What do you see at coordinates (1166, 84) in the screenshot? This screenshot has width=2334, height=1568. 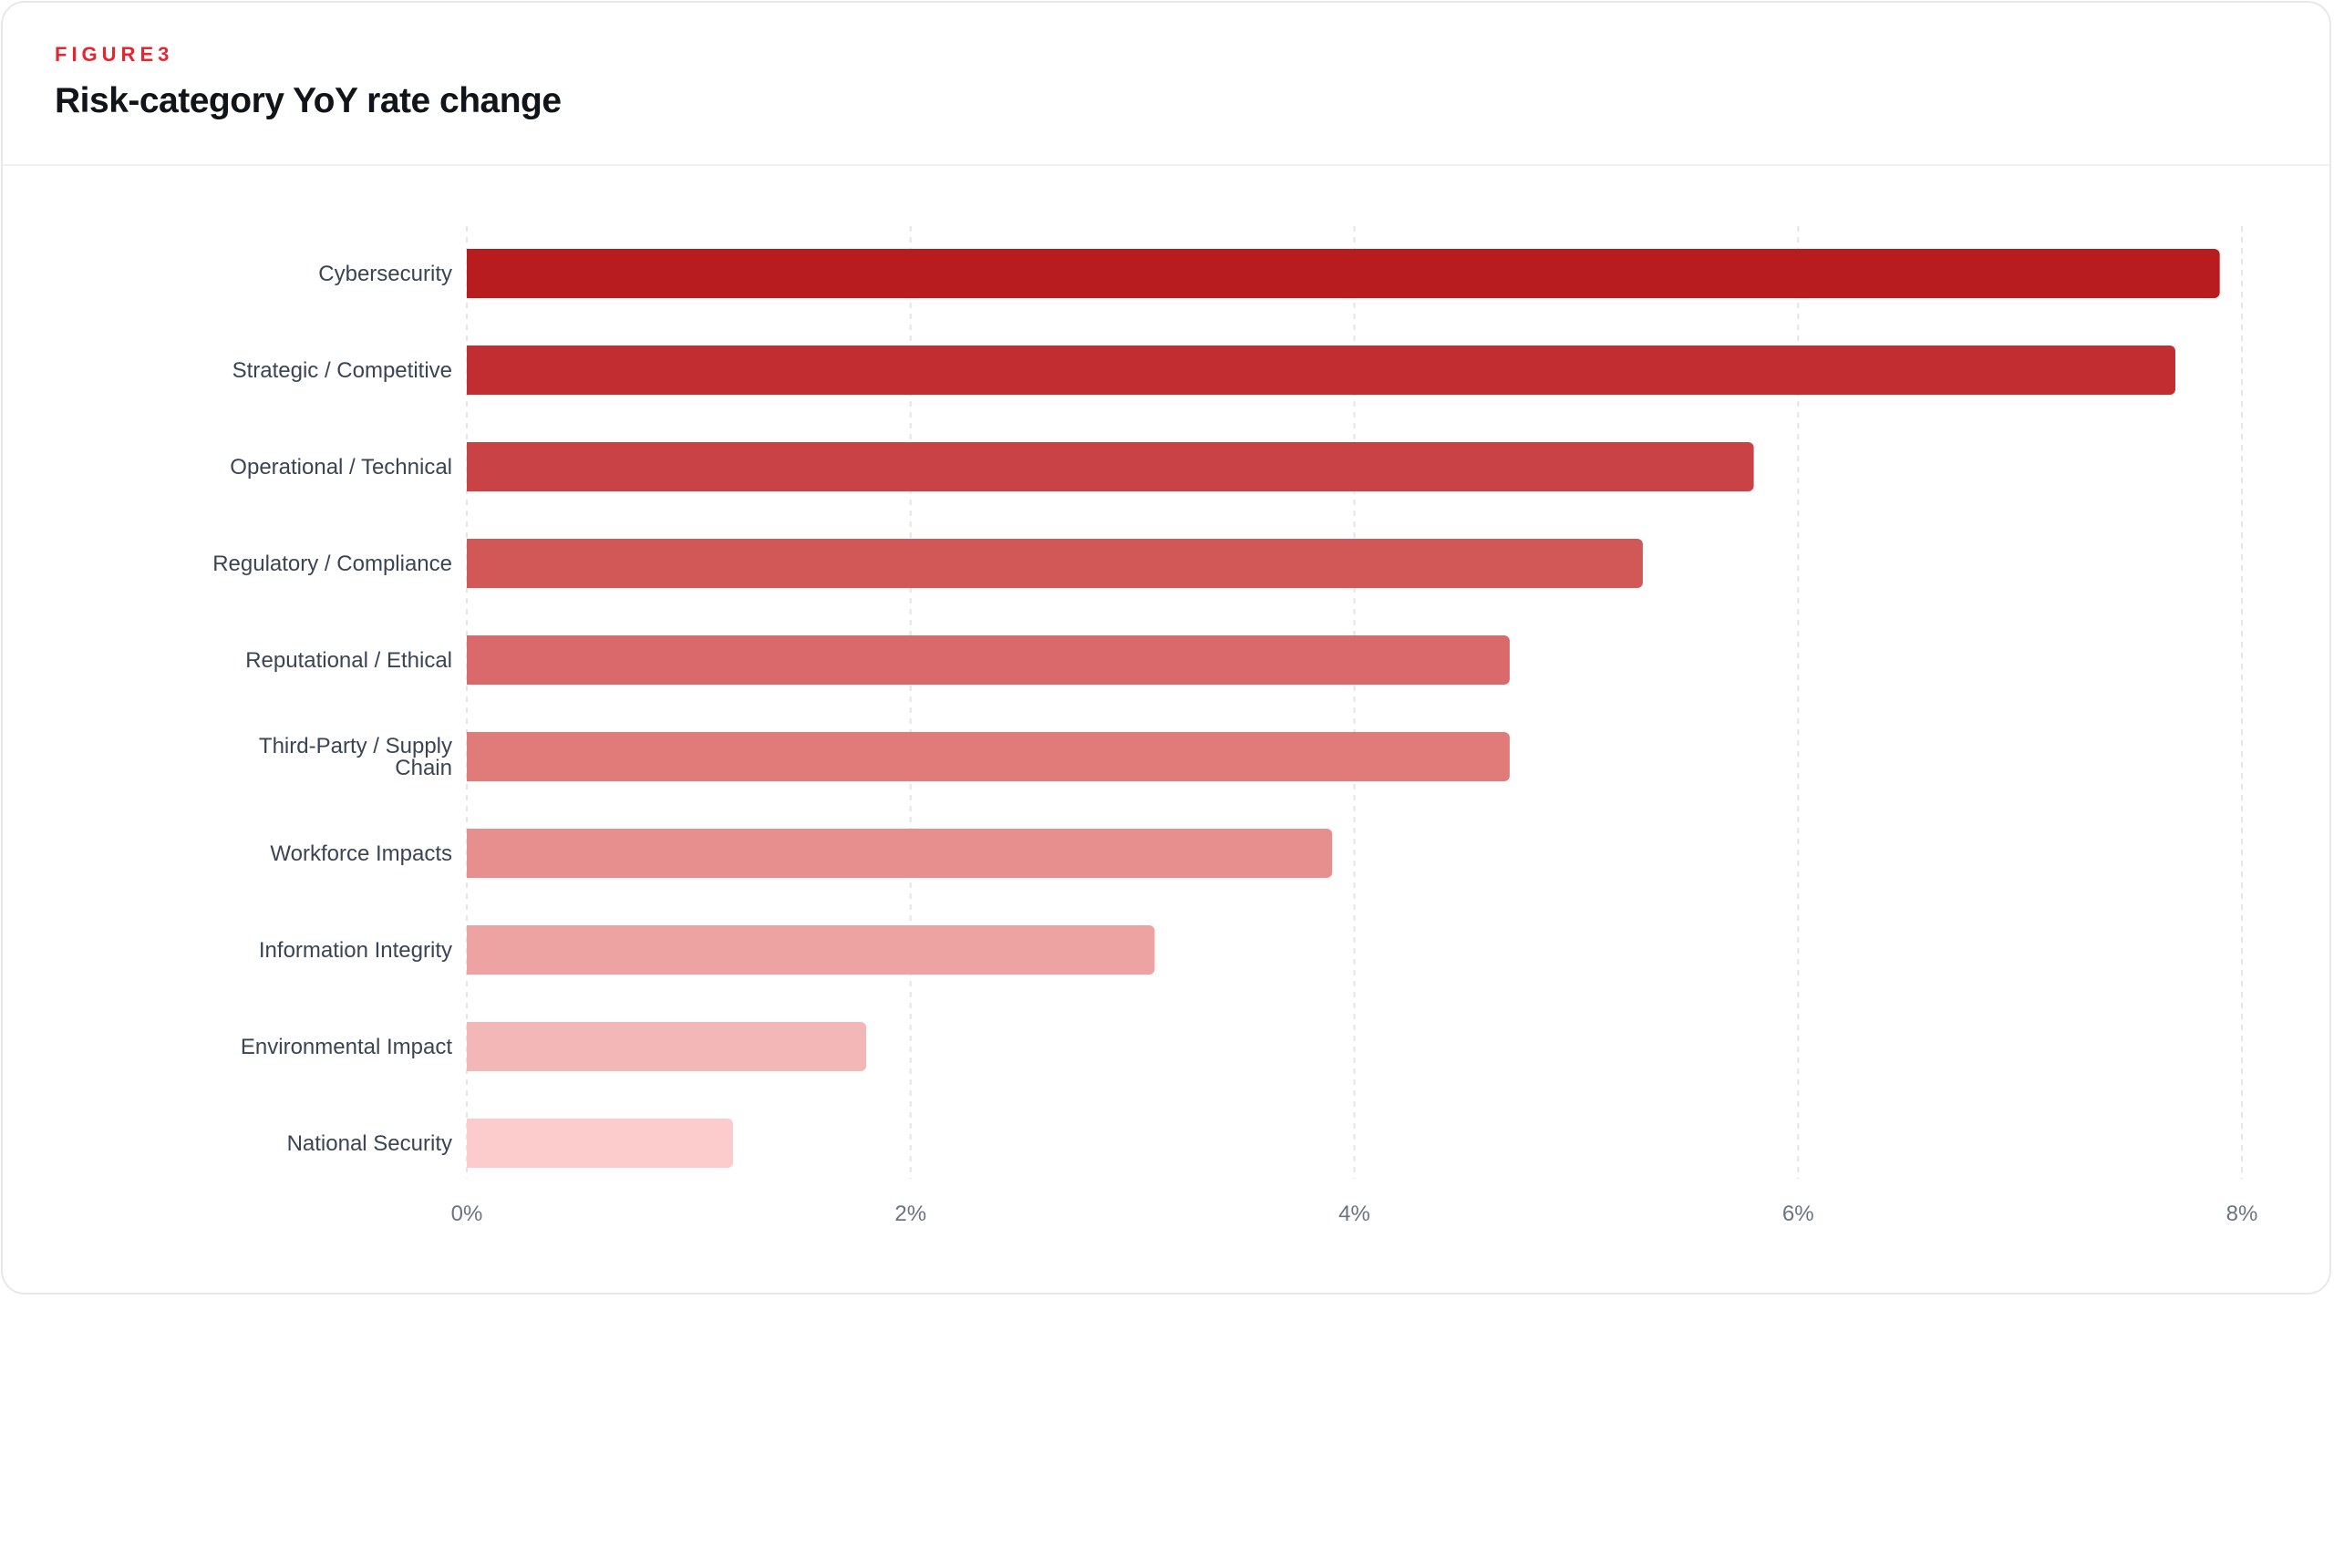 I see `figure-header: FIGURE3 Risk-category YoY rate change` at bounding box center [1166, 84].